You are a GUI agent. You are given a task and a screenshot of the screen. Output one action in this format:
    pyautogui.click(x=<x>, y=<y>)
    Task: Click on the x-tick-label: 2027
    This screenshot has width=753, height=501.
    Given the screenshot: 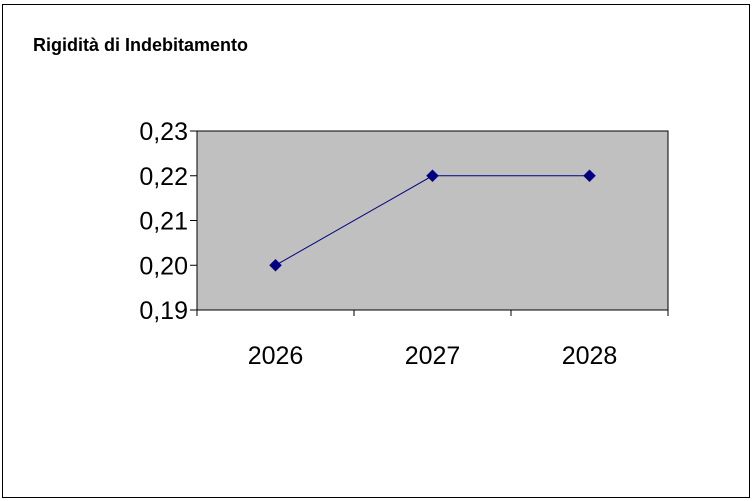 What is the action you would take?
    pyautogui.click(x=433, y=356)
    